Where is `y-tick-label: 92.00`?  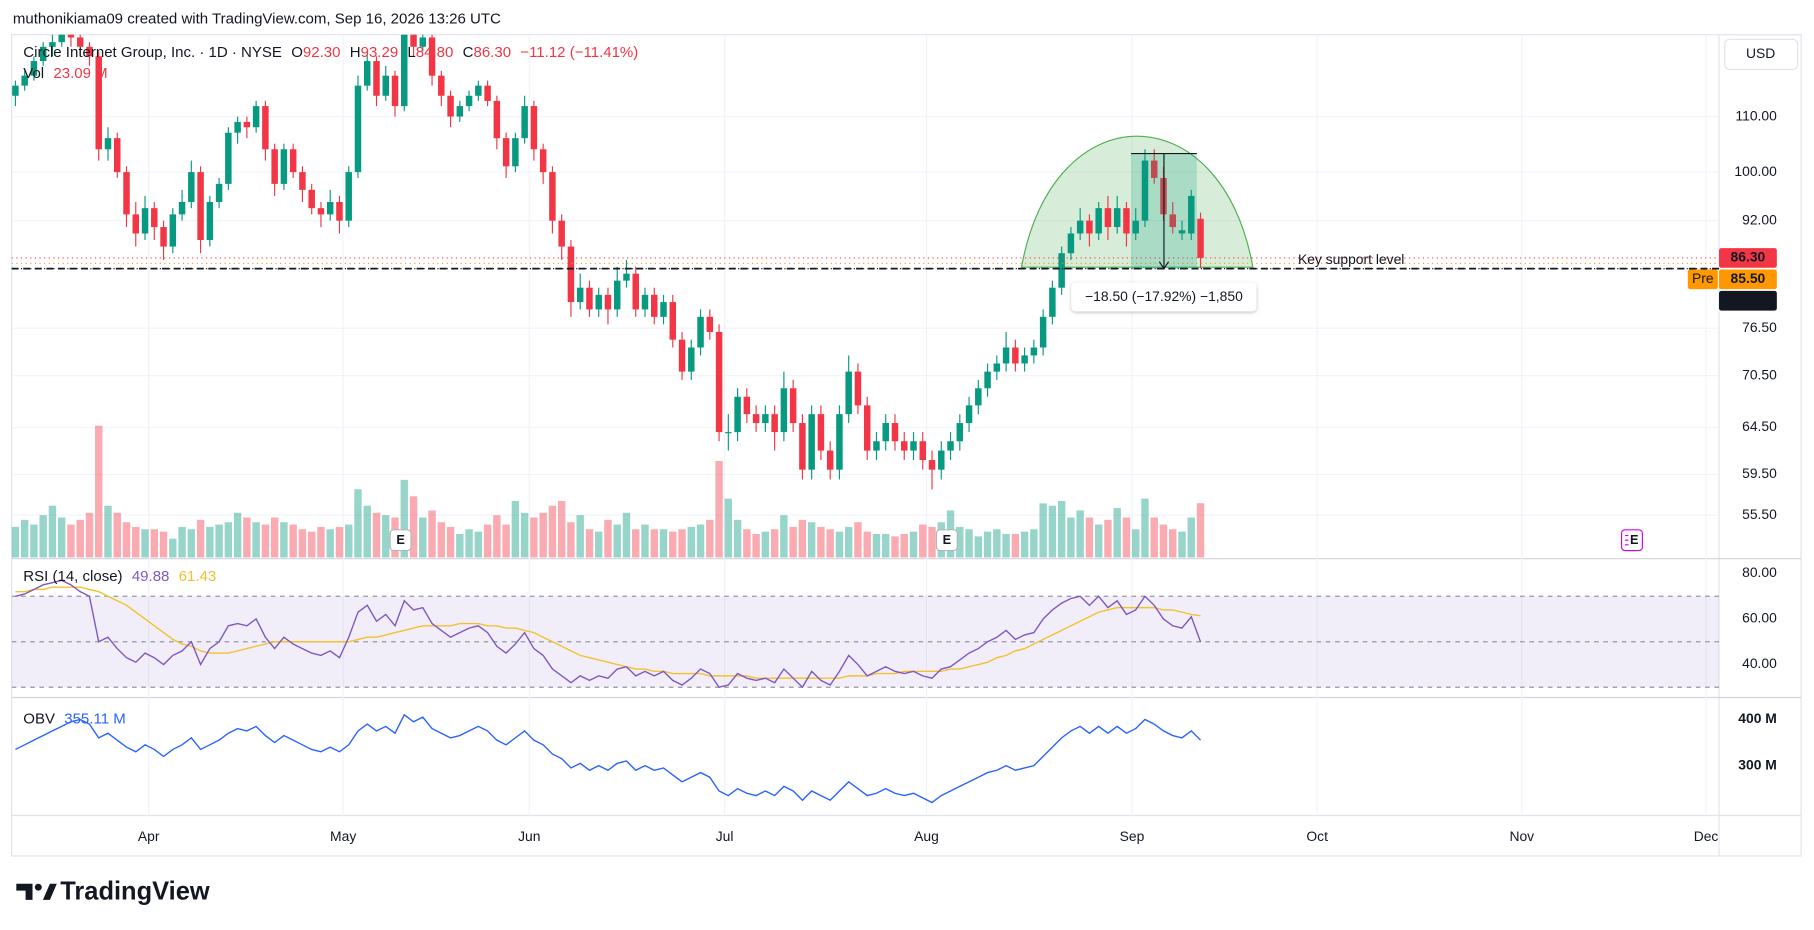
y-tick-label: 92.00 is located at coordinates (1759, 219).